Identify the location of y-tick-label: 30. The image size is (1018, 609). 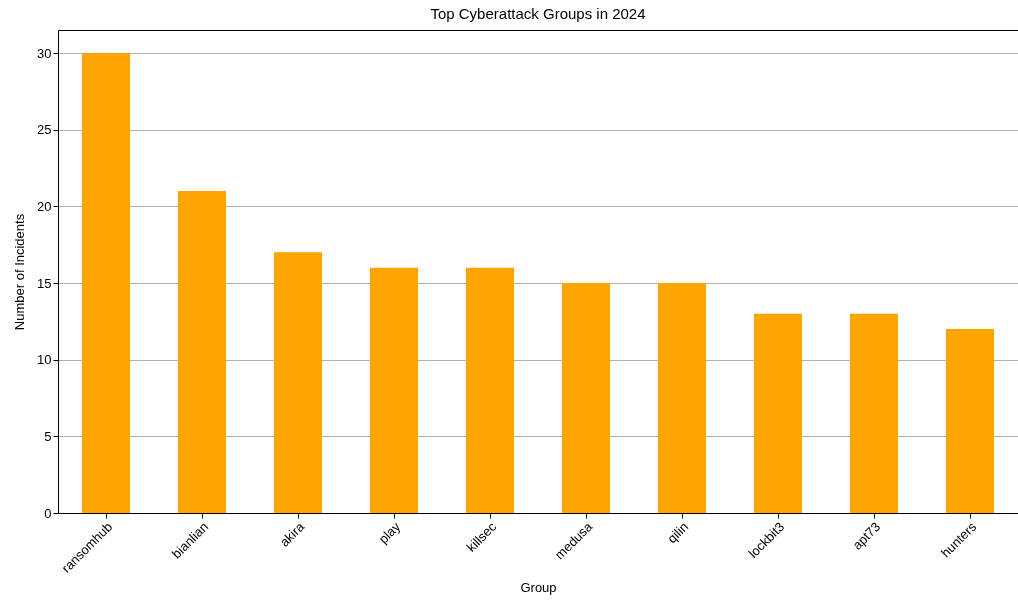
(44, 53).